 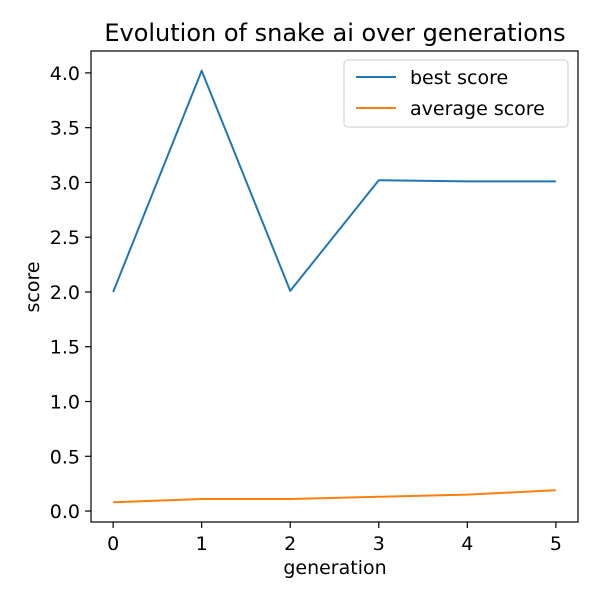 What do you see at coordinates (113, 544) in the screenshot?
I see `x-tick-label: 0` at bounding box center [113, 544].